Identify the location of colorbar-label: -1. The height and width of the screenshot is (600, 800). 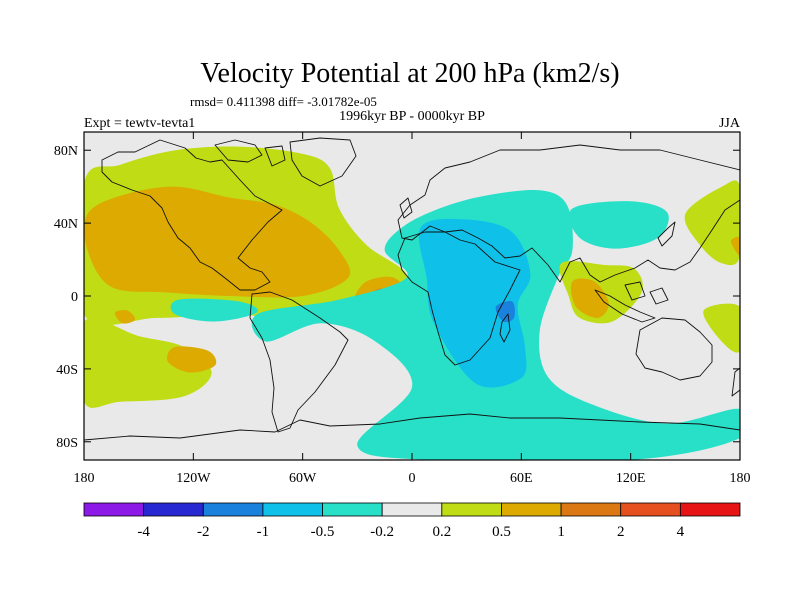
(263, 532).